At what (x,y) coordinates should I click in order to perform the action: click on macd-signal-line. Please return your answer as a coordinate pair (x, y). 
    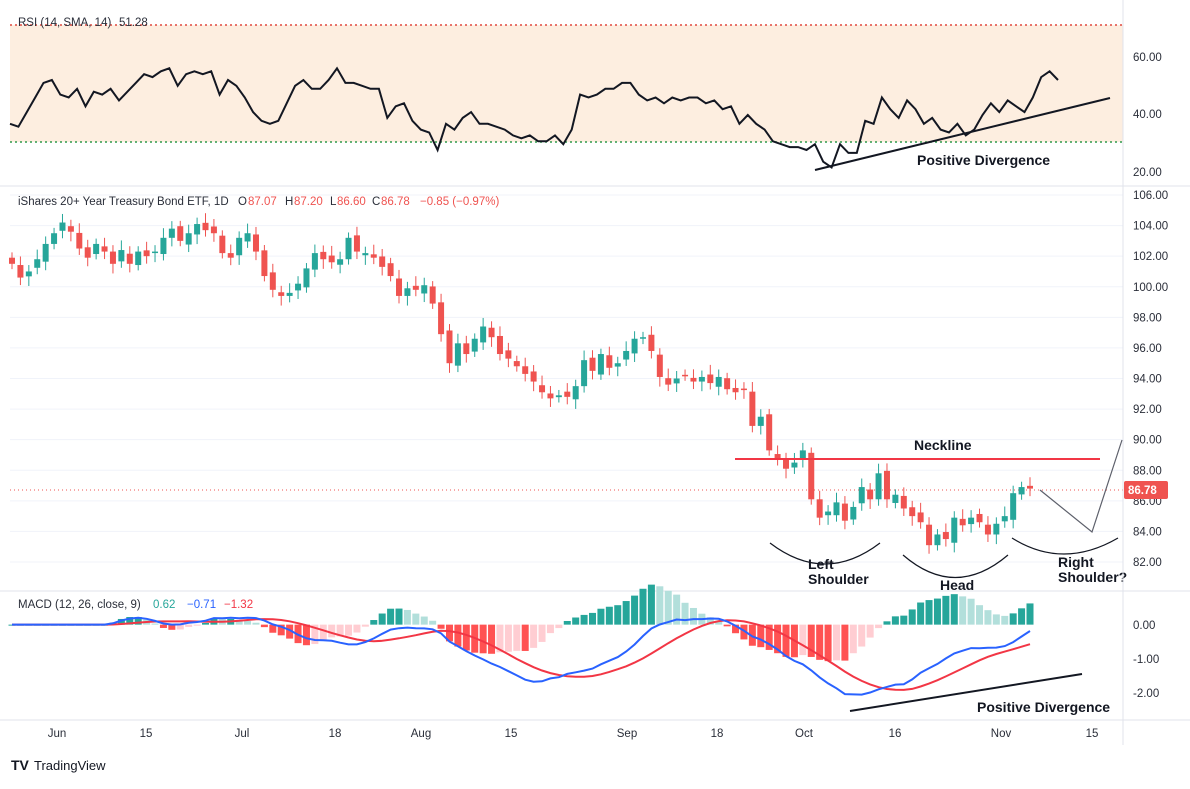
    Looking at the image, I should click on (521, 654).